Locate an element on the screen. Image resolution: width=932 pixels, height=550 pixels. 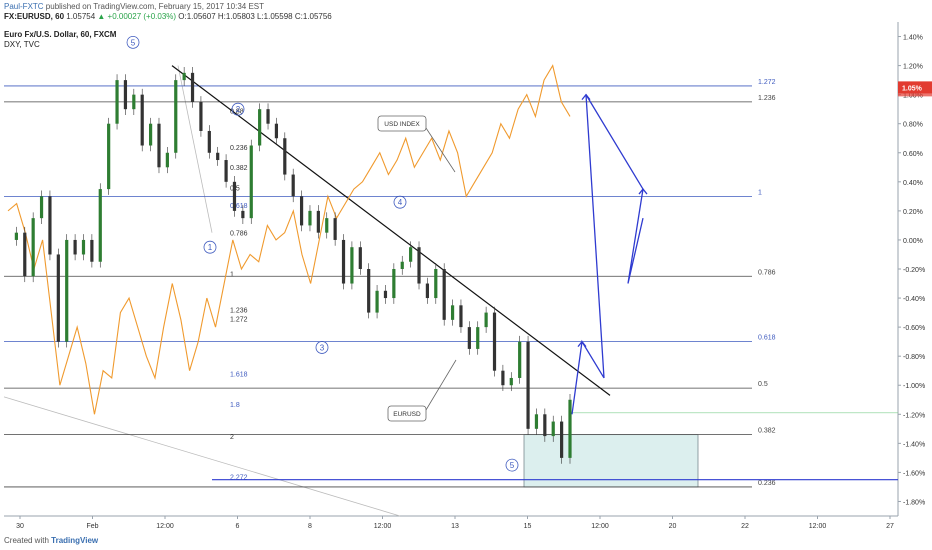
wave-label: 1 is located at coordinates (210, 247).